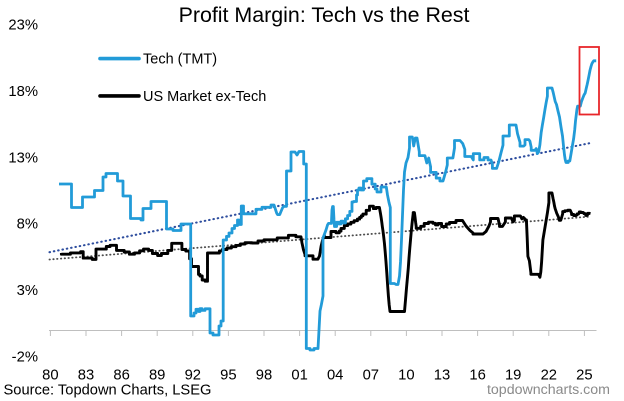  What do you see at coordinates (23, 158) in the screenshot?
I see `svg-text: 13%` at bounding box center [23, 158].